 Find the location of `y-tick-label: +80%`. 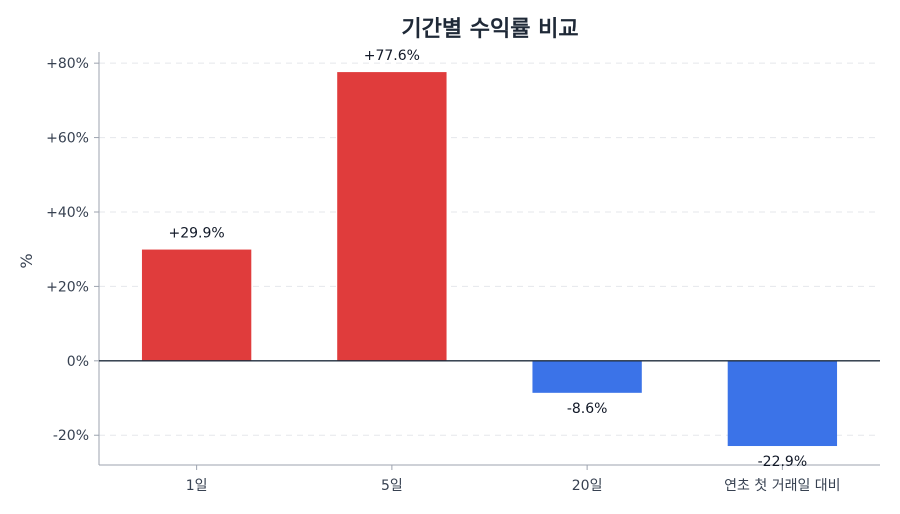

y-tick-label: +80% is located at coordinates (67, 64).